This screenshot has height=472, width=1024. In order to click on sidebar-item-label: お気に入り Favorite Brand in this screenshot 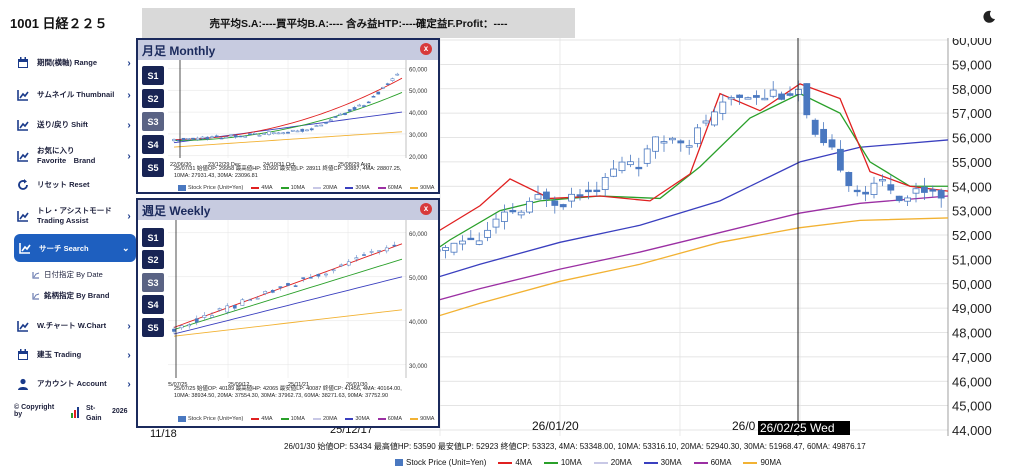, I will do `click(66, 155)`.